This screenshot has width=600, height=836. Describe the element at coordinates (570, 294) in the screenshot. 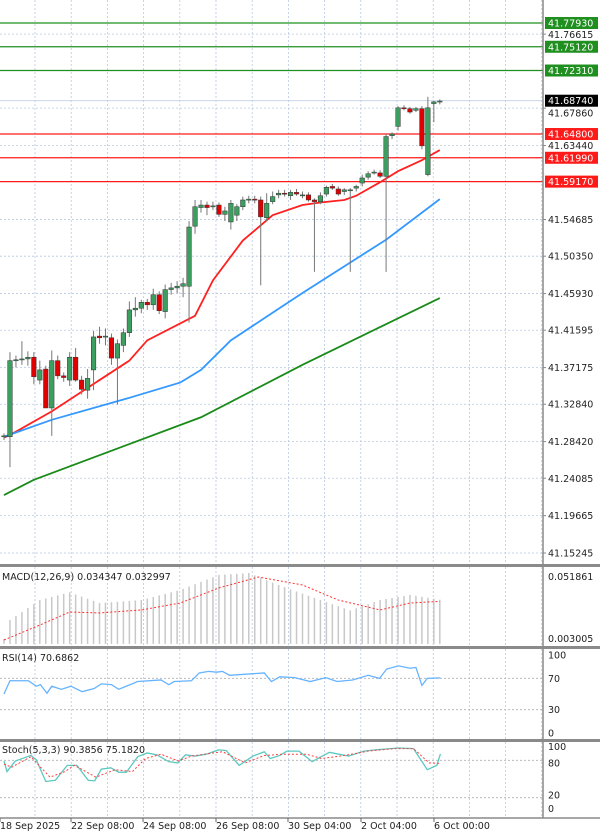

I see `price-tick-label: 41.45930` at that location.